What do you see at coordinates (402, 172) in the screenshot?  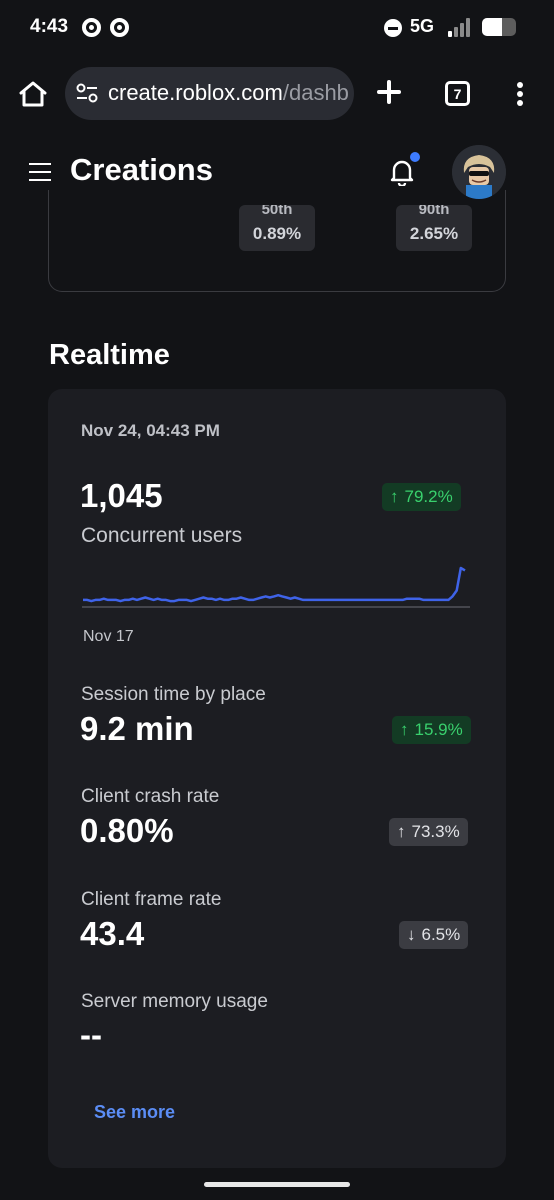 I see `notification-bell-icon` at bounding box center [402, 172].